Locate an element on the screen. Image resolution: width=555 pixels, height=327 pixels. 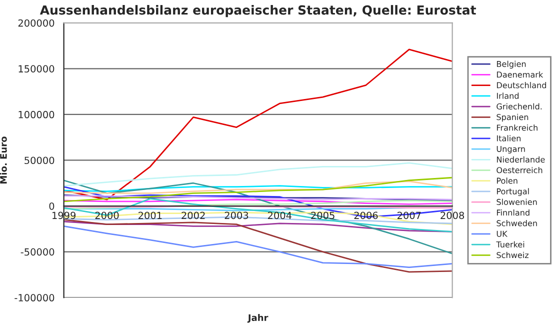
legend-label: Belgien is located at coordinates (511, 64).